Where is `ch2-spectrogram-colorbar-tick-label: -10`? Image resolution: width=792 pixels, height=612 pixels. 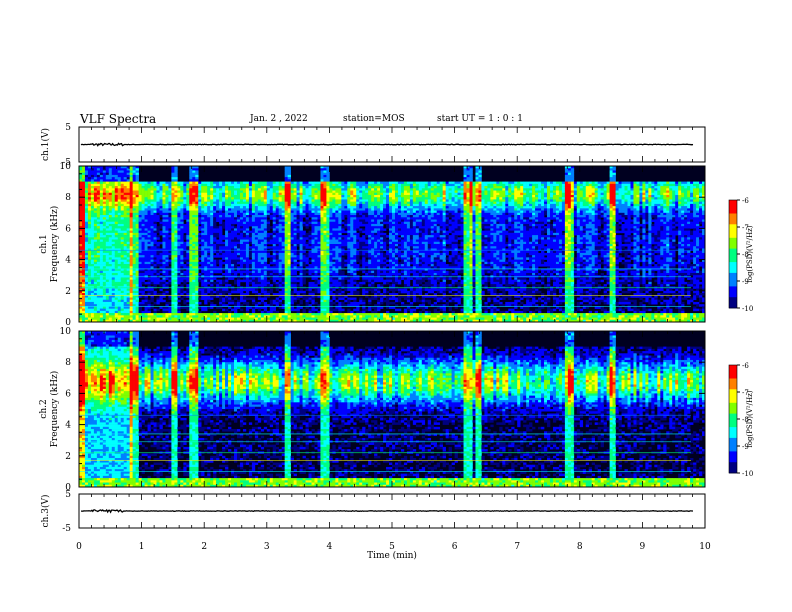
ch2-spectrogram-colorbar-tick-label: -10 is located at coordinates (747, 474).